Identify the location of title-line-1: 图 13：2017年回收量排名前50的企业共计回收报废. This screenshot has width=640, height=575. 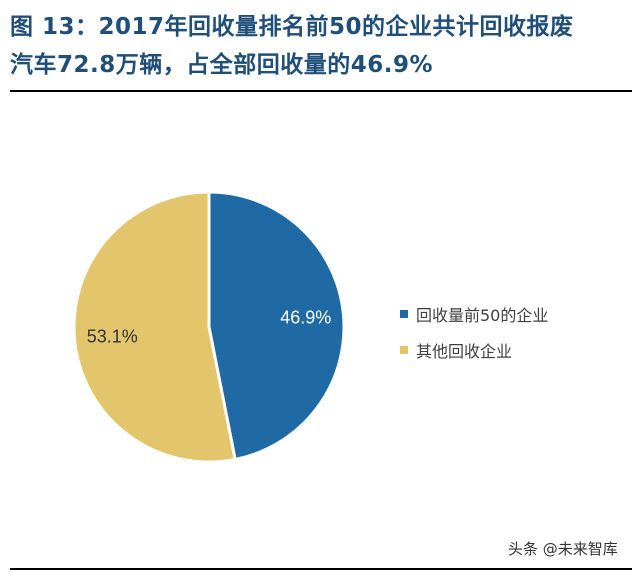
(292, 27).